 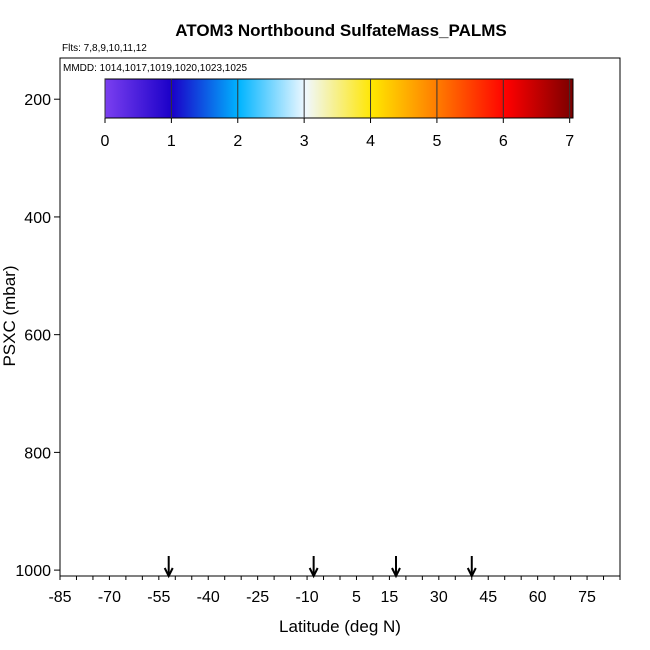 What do you see at coordinates (155, 68) in the screenshot?
I see `dates-subtitle: MMDD: 1014,1017,1019,1020,1023,1025` at bounding box center [155, 68].